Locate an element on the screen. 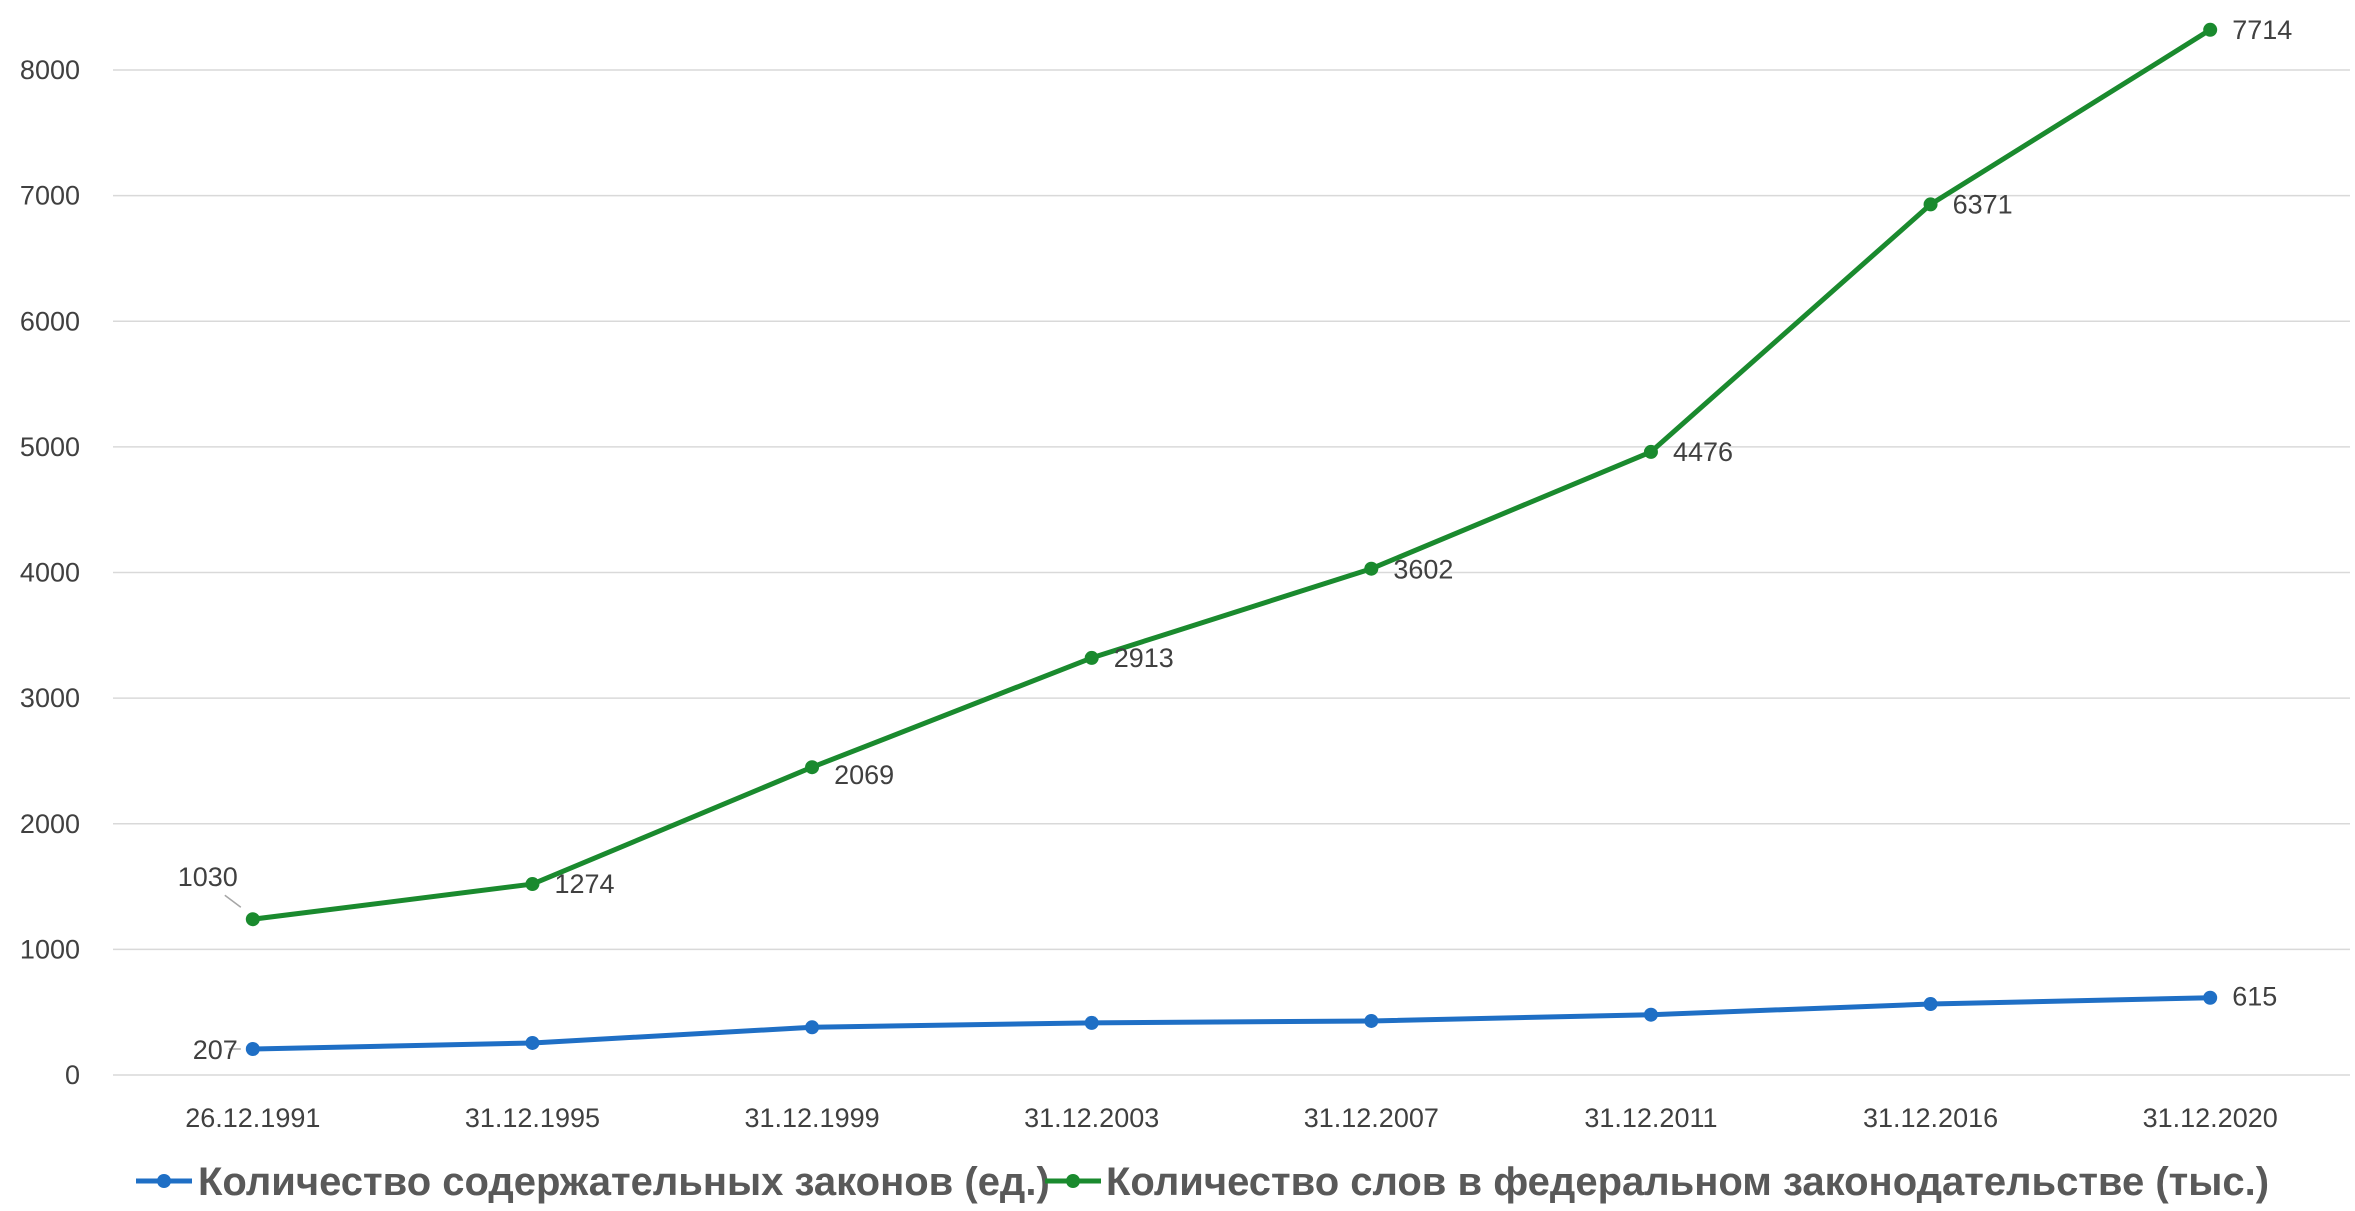  data-label: 7714 is located at coordinates (2262, 30).